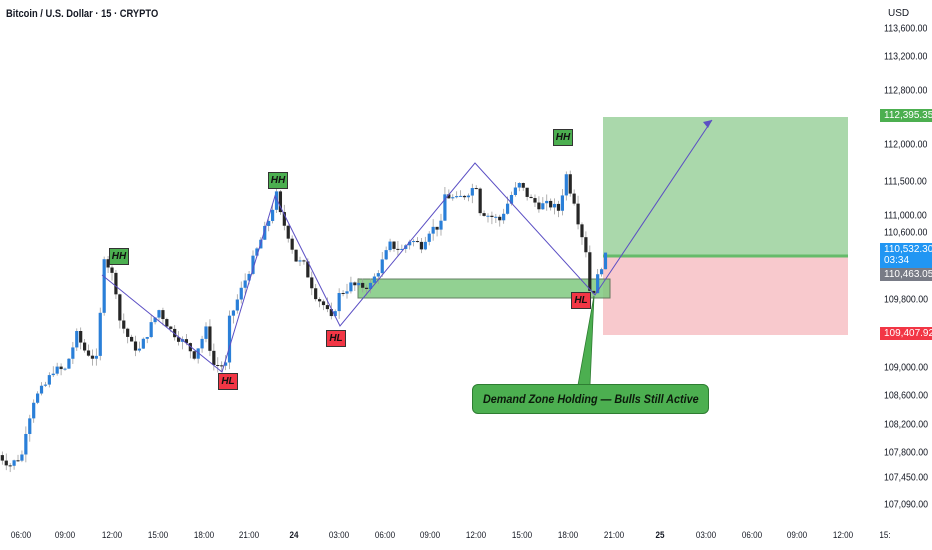 This screenshot has width=932, height=550. I want to click on pivot-label-hh: HH, so click(278, 180).